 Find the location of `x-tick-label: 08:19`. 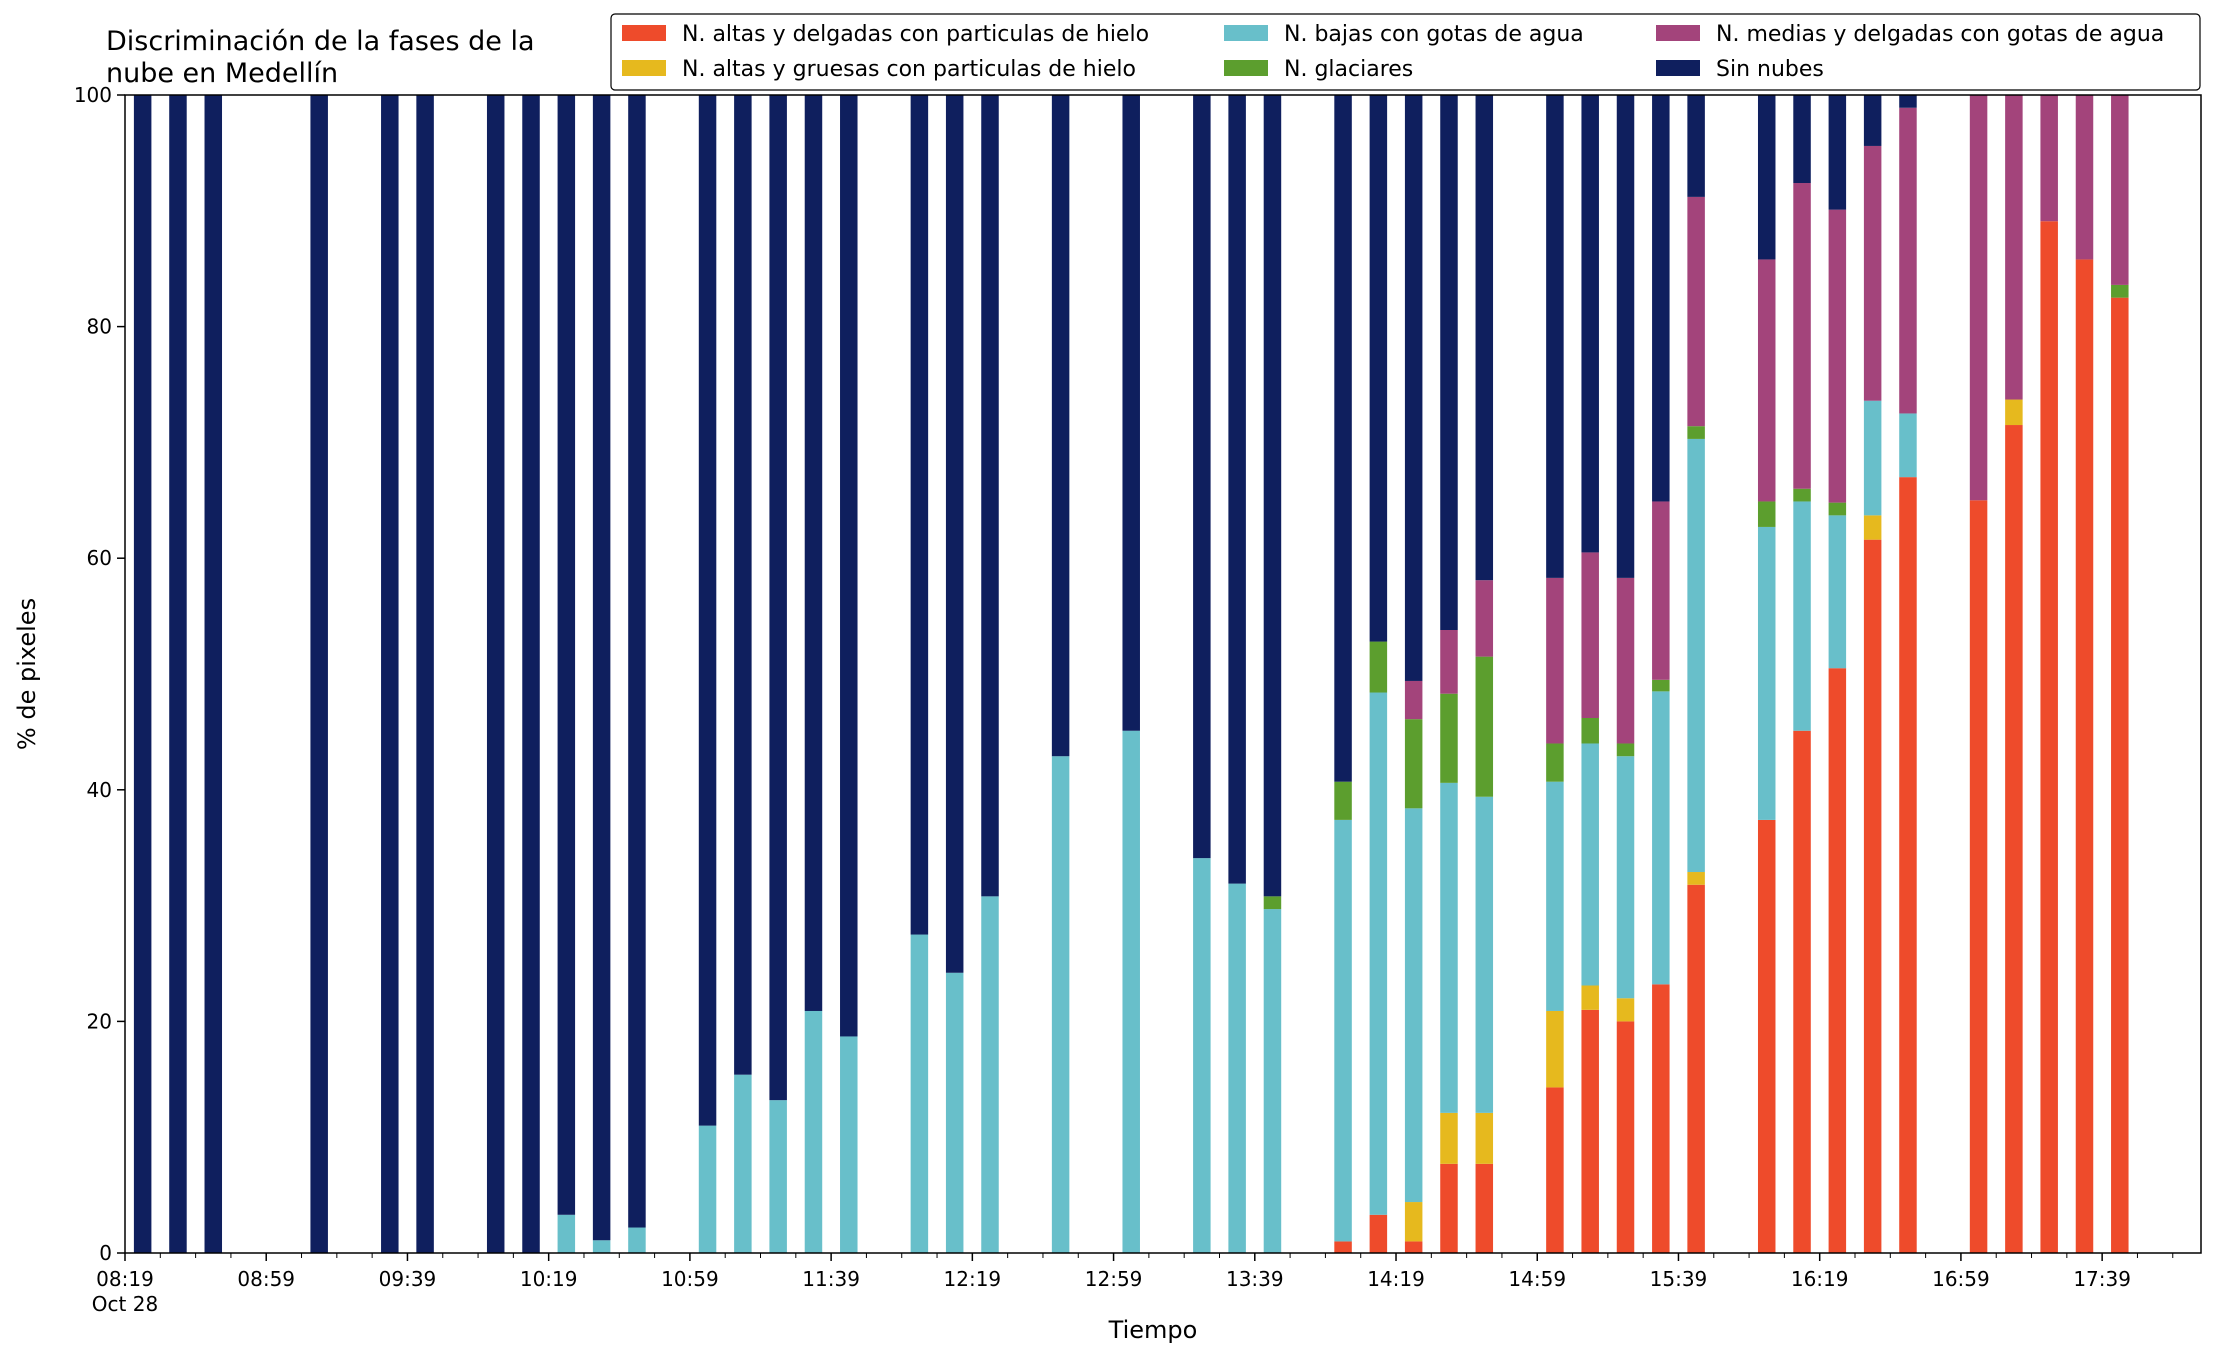

x-tick-label: 08:19 is located at coordinates (125, 1279).